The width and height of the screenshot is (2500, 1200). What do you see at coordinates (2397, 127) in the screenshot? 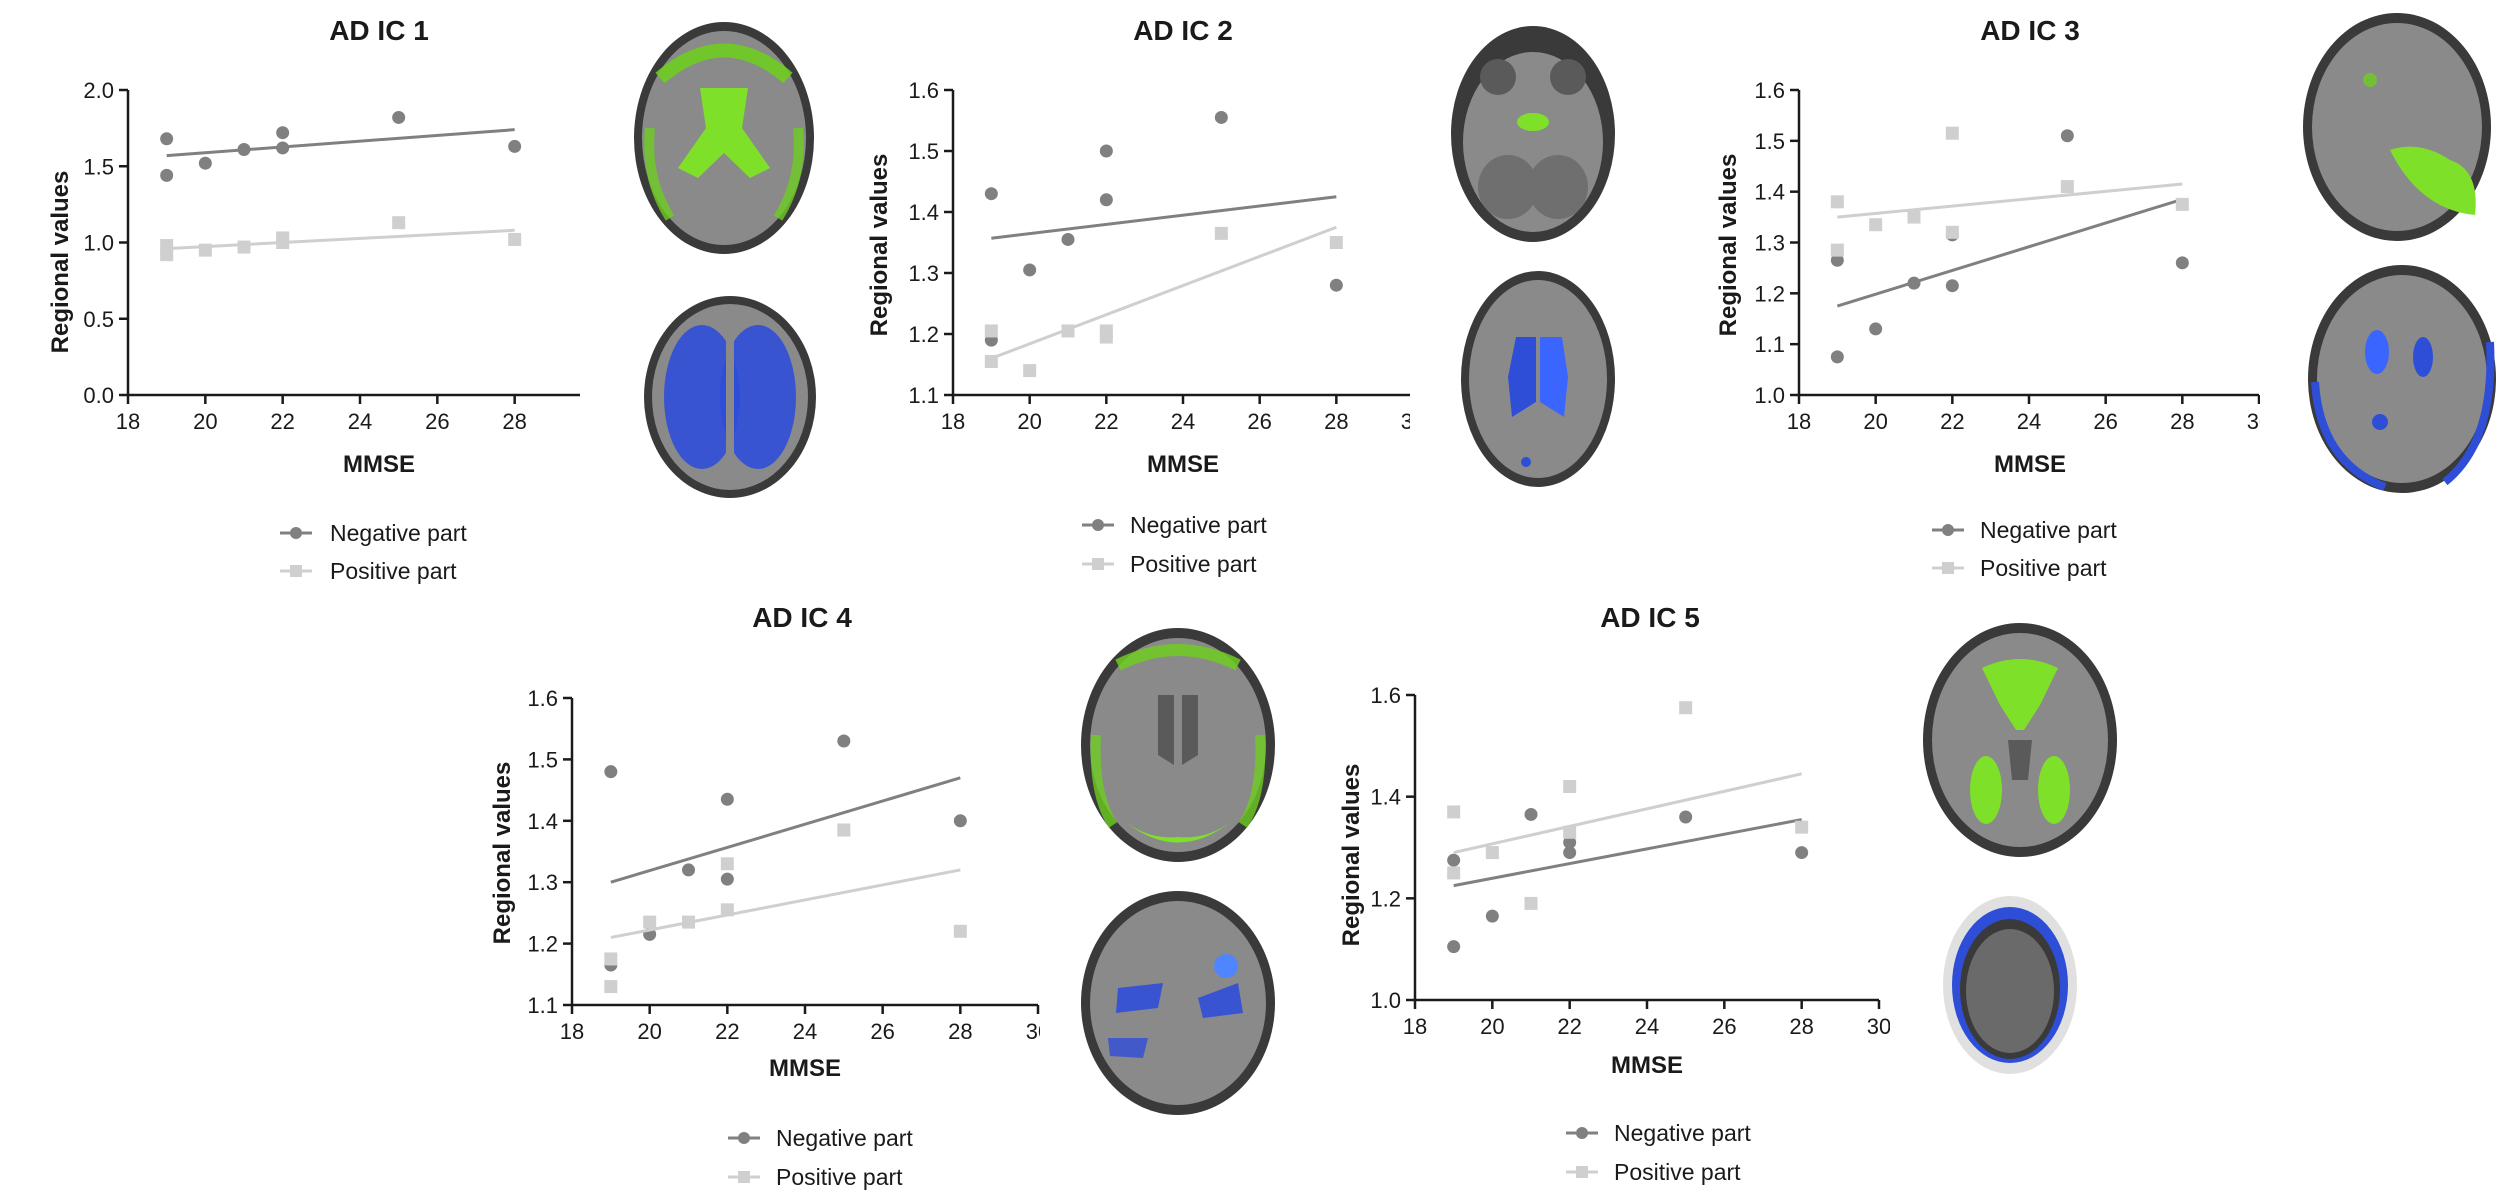
I see `brain-slice-positive-ic3` at bounding box center [2397, 127].